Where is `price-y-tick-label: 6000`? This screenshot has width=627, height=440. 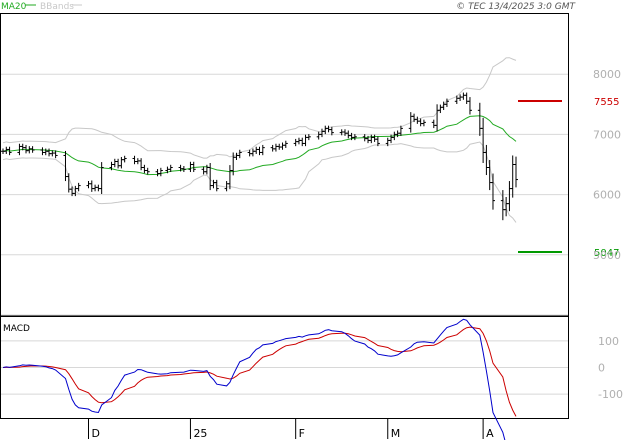
price-y-tick-label: 6000 is located at coordinates (607, 195).